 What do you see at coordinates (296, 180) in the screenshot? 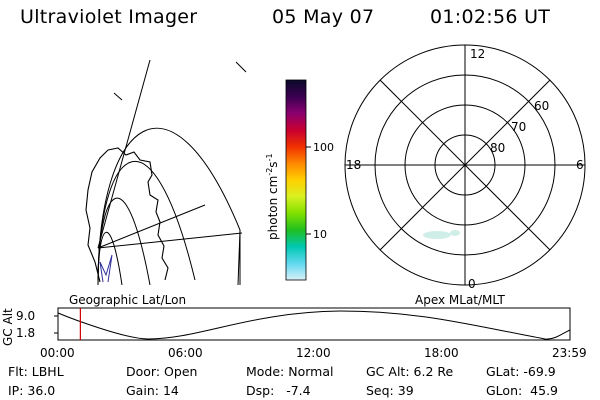
I see `colorbar-bar` at bounding box center [296, 180].